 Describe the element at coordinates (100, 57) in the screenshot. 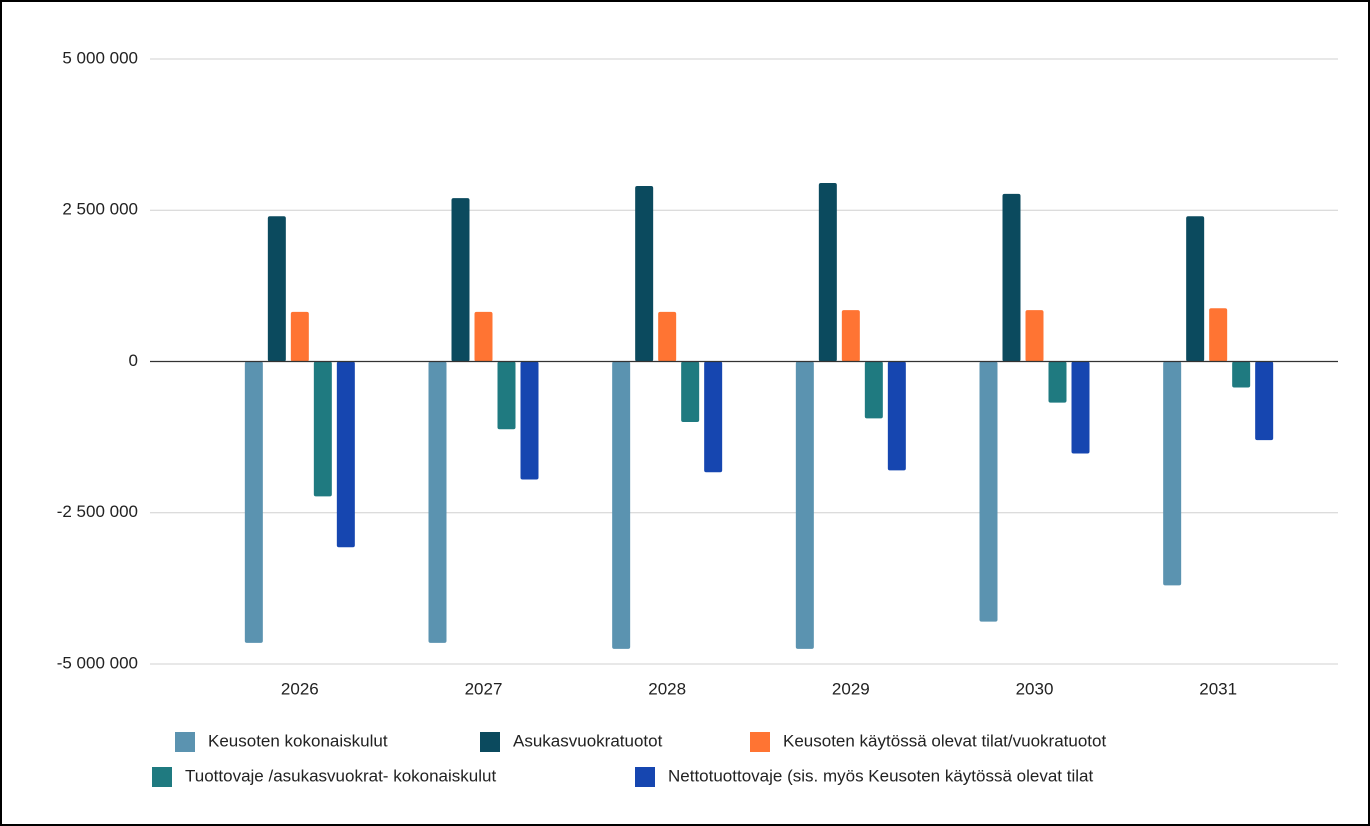

I see `y-tick-label: 5 000 000` at that location.